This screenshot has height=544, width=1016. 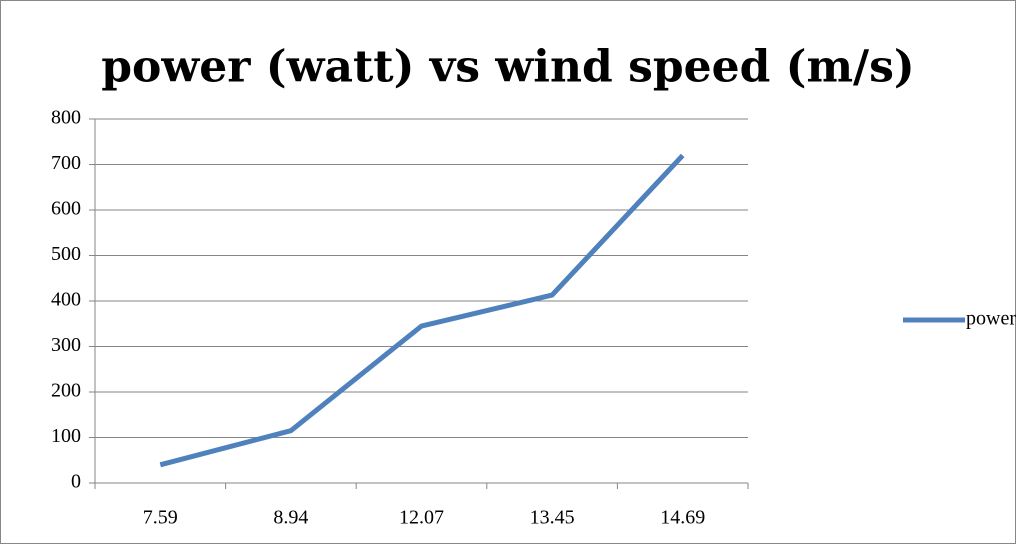 What do you see at coordinates (552, 518) in the screenshot?
I see `x-tick-label: 13.45` at bounding box center [552, 518].